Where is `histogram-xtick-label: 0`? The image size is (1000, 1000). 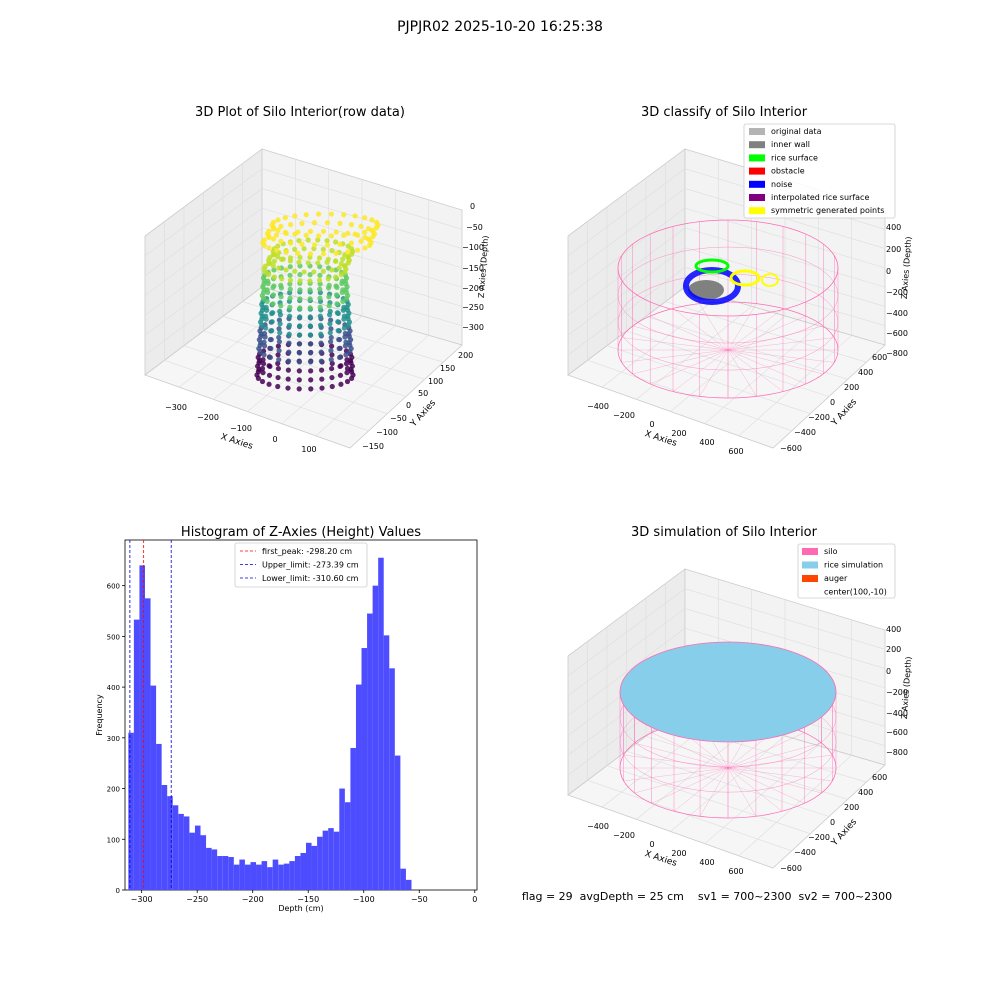 histogram-xtick-label: 0 is located at coordinates (474, 899).